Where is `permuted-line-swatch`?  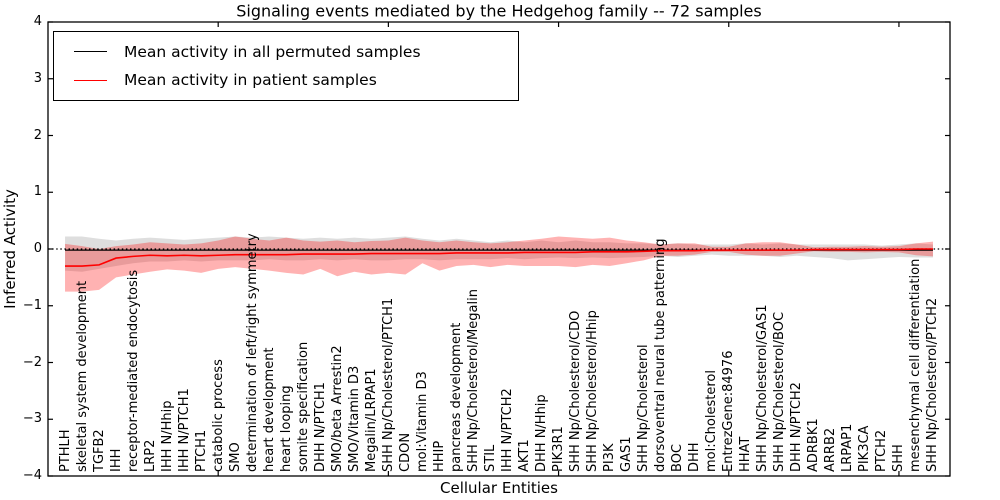
permuted-line-swatch is located at coordinates (90, 52).